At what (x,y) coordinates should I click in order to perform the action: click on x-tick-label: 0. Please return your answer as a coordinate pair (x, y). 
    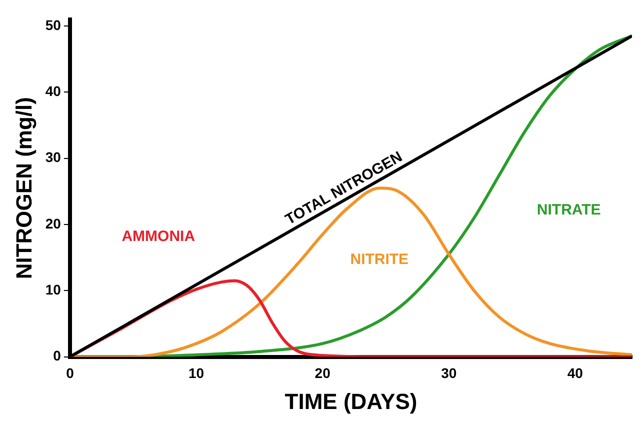
    Looking at the image, I should click on (70, 373).